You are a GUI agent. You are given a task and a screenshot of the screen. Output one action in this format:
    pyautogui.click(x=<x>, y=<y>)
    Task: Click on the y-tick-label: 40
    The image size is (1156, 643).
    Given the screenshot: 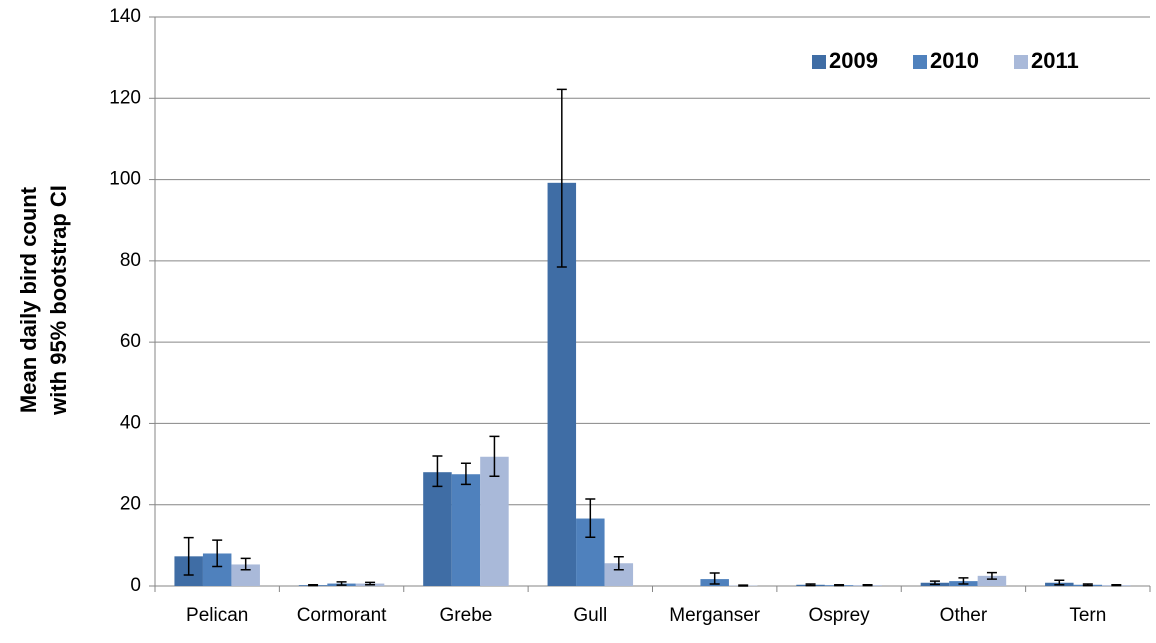 What is the action you would take?
    pyautogui.click(x=130, y=422)
    